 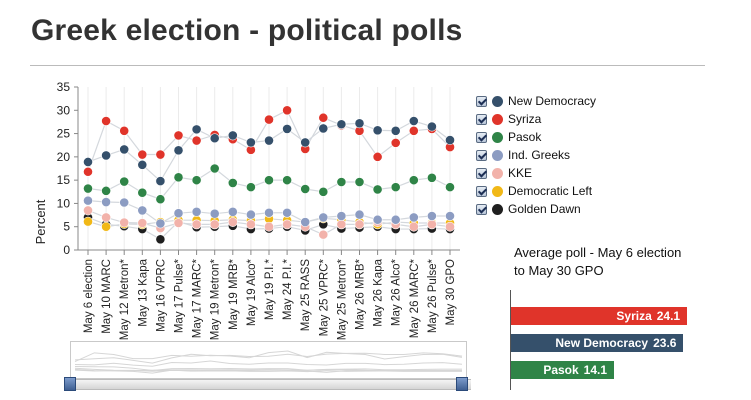 I want to click on legend-item: New Democracy, so click(x=536, y=101).